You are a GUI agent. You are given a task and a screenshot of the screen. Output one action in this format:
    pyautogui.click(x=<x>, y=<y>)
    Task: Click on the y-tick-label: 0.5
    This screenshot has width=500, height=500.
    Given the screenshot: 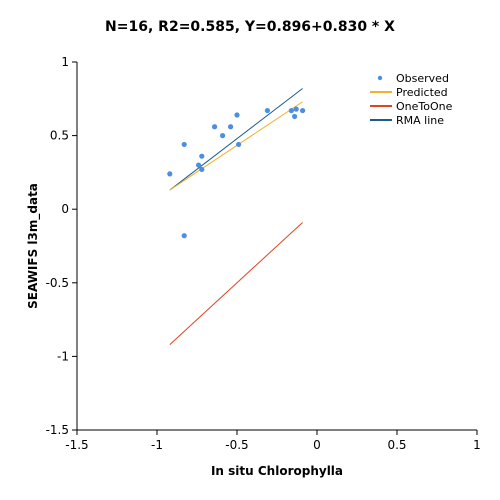 What is the action you would take?
    pyautogui.click(x=59, y=136)
    